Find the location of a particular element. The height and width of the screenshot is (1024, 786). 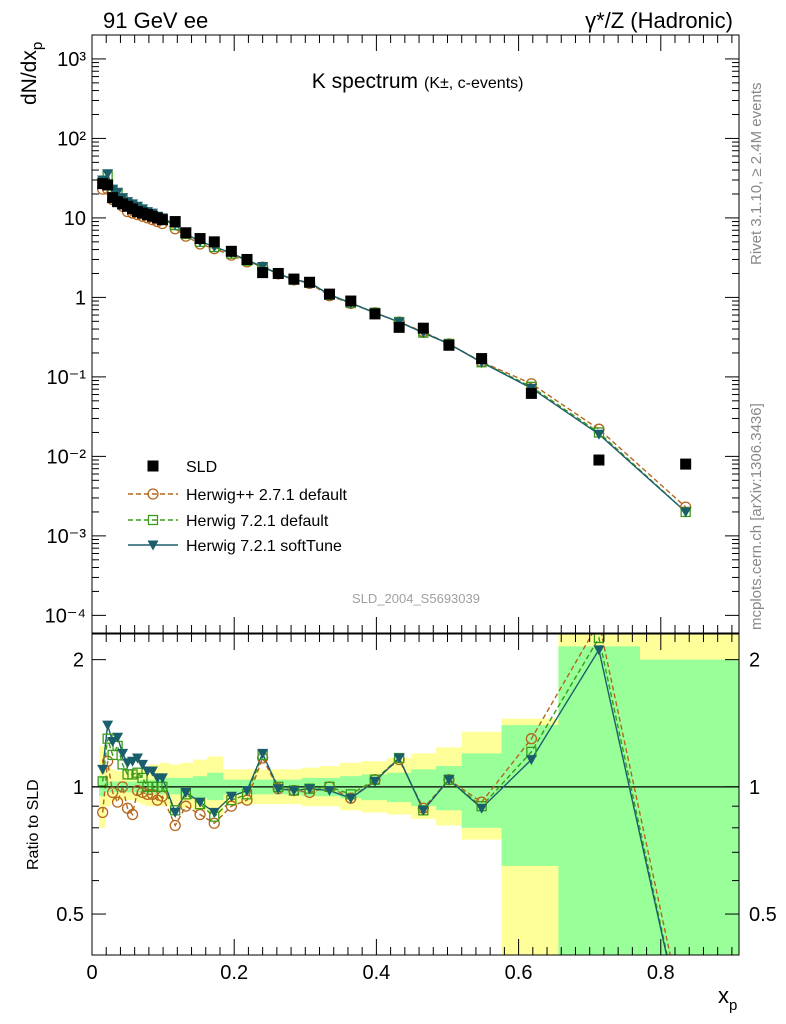

legend-item: Herwig 7.2.1 default is located at coordinates (228, 521).